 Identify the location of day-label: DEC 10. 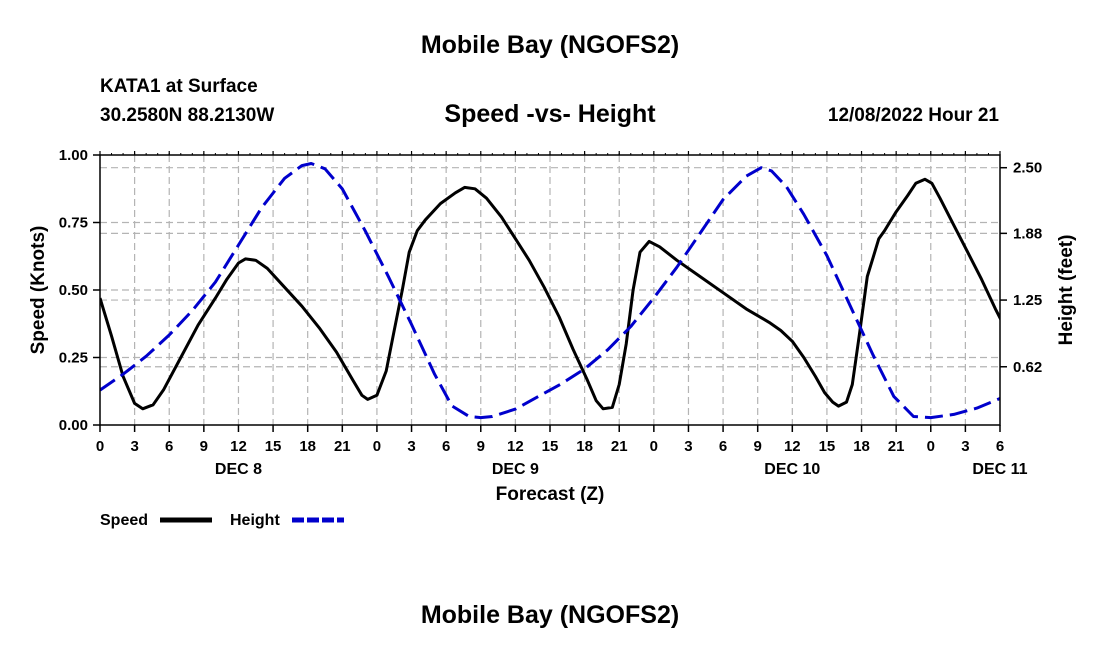
(792, 469).